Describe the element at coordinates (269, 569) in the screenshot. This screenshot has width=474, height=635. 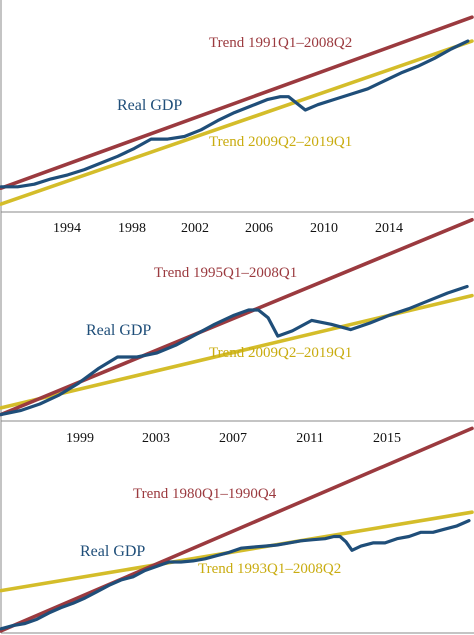
I see `label-trend-post: Trend 1993Q1–2008Q2` at that location.